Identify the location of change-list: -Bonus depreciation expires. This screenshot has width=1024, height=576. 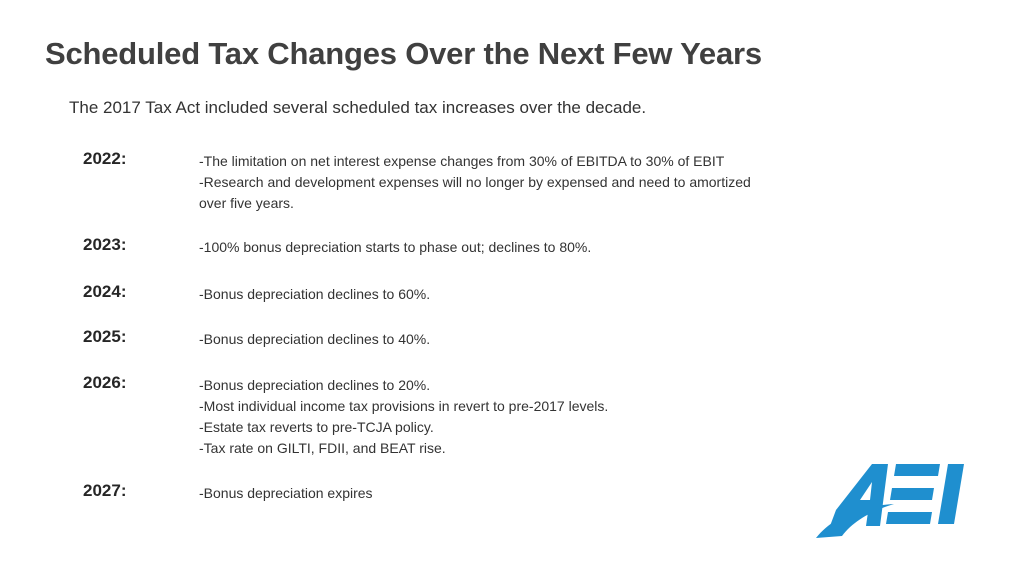
(499, 493).